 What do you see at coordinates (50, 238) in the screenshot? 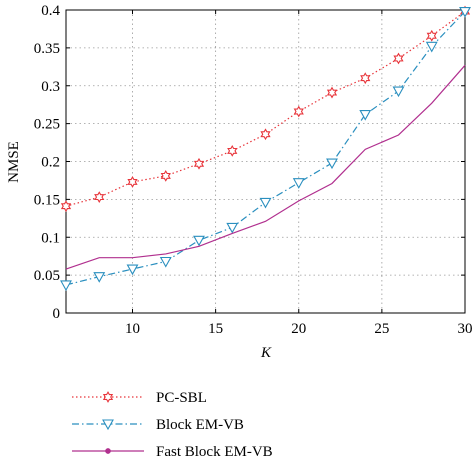
I see `y-tick-label: 0.1` at bounding box center [50, 238].